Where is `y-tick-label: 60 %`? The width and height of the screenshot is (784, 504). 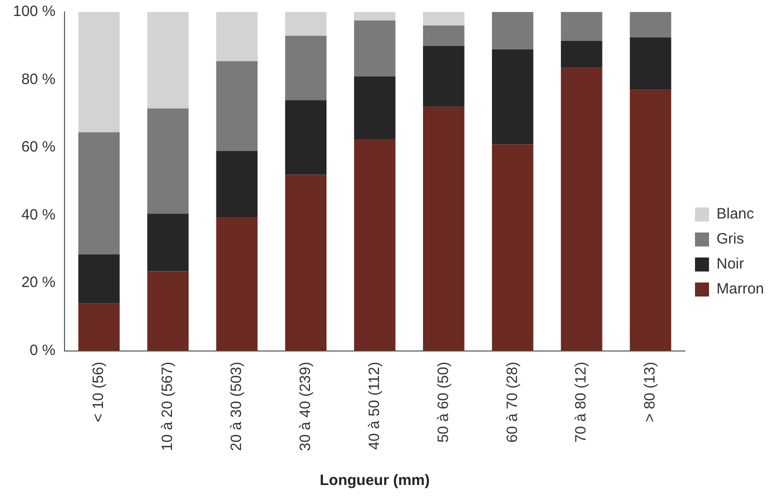
y-tick-label: 60 % is located at coordinates (38, 147).